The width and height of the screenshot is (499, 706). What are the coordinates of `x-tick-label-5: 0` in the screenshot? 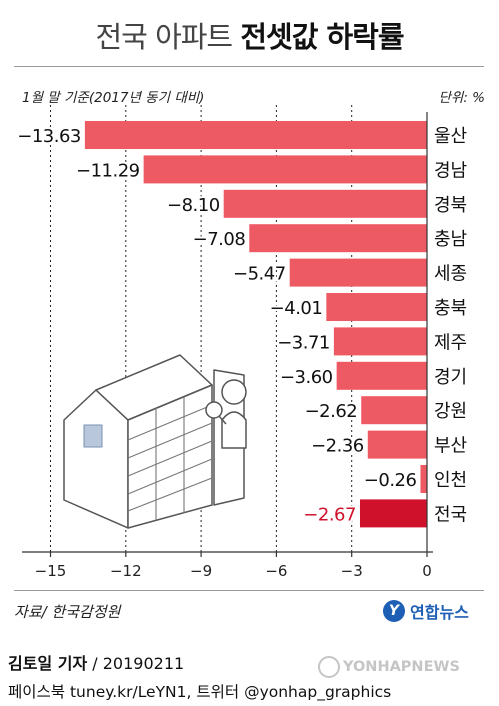 It's located at (427, 571).